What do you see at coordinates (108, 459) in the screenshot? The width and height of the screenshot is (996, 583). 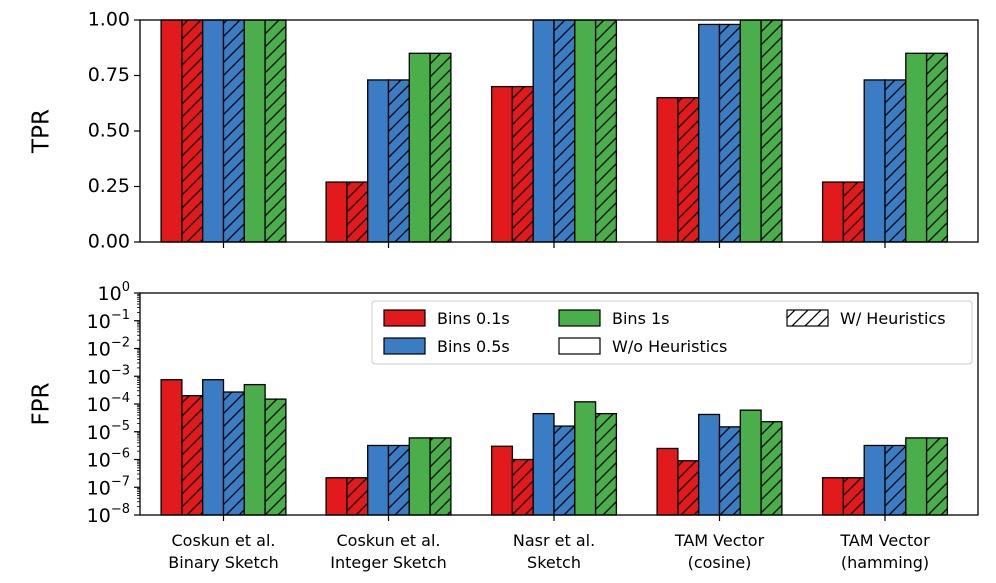 I see `fpr-ytick-label: 10⁻⁶` at bounding box center [108, 459].